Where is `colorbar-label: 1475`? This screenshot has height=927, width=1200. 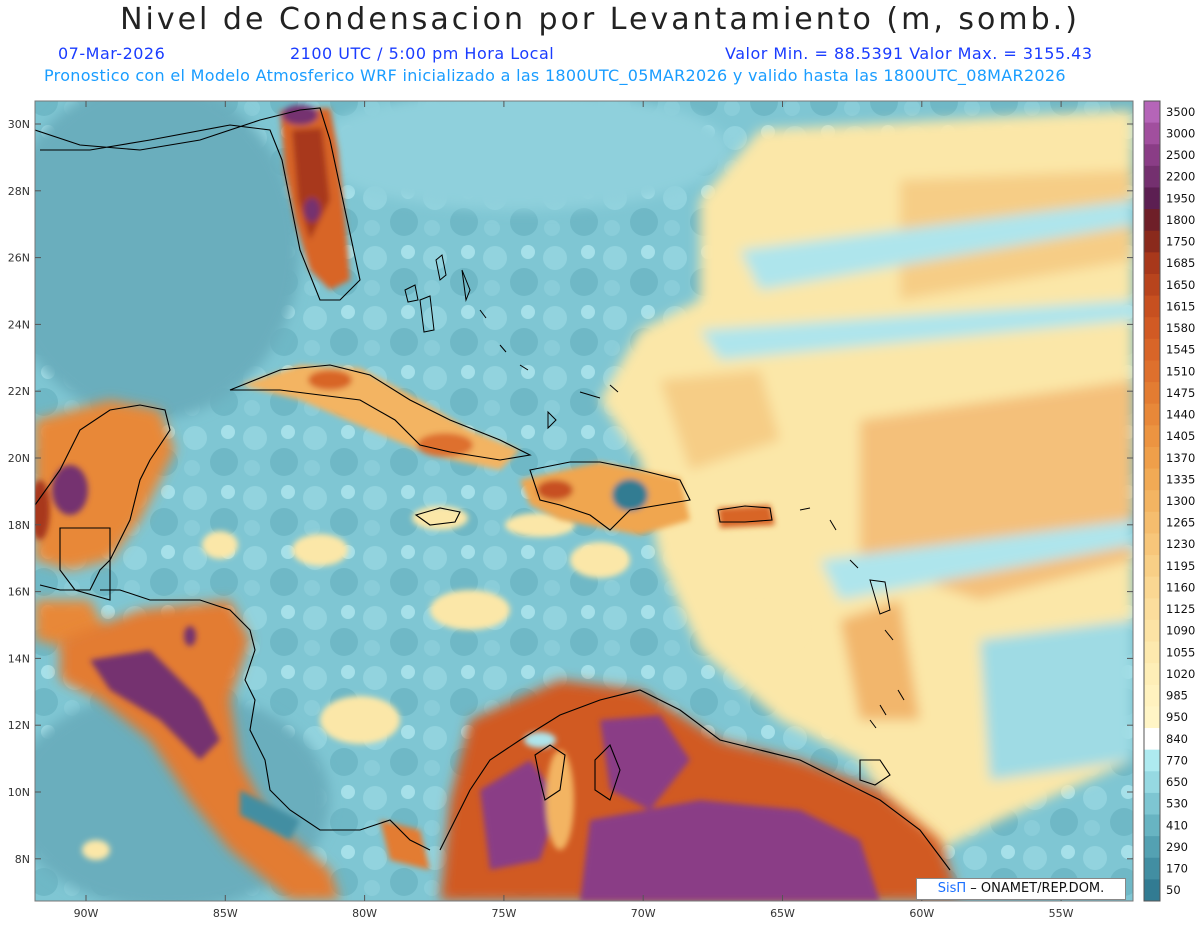 colorbar-label: 1475 is located at coordinates (1180, 393).